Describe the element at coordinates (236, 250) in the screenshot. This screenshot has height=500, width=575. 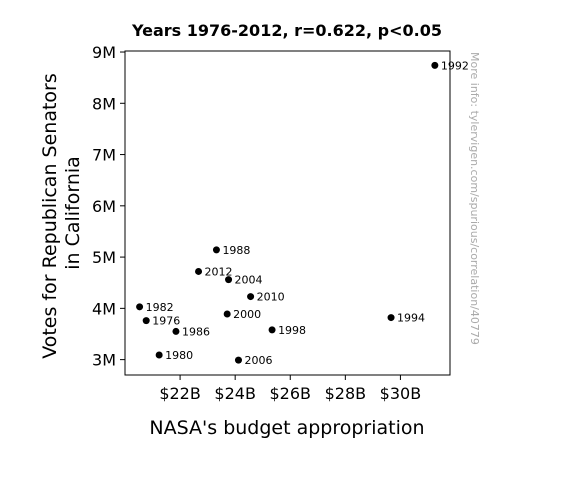
I see `data-point-label: 1988` at that location.